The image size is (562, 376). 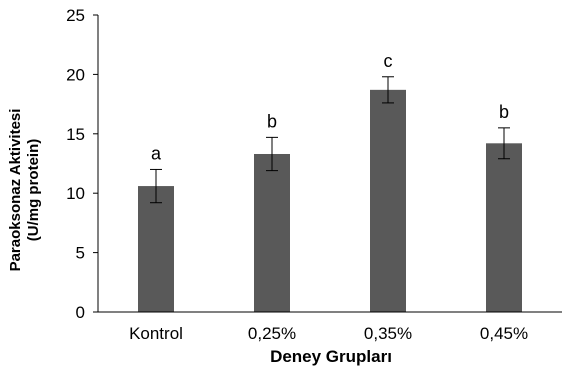 What do you see at coordinates (388, 61) in the screenshot?
I see `significance-letter: c` at bounding box center [388, 61].